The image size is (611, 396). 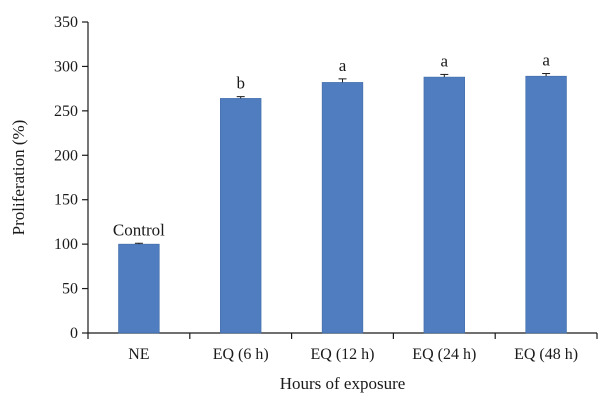 I want to click on bar-annotation: Control, so click(x=139, y=229).